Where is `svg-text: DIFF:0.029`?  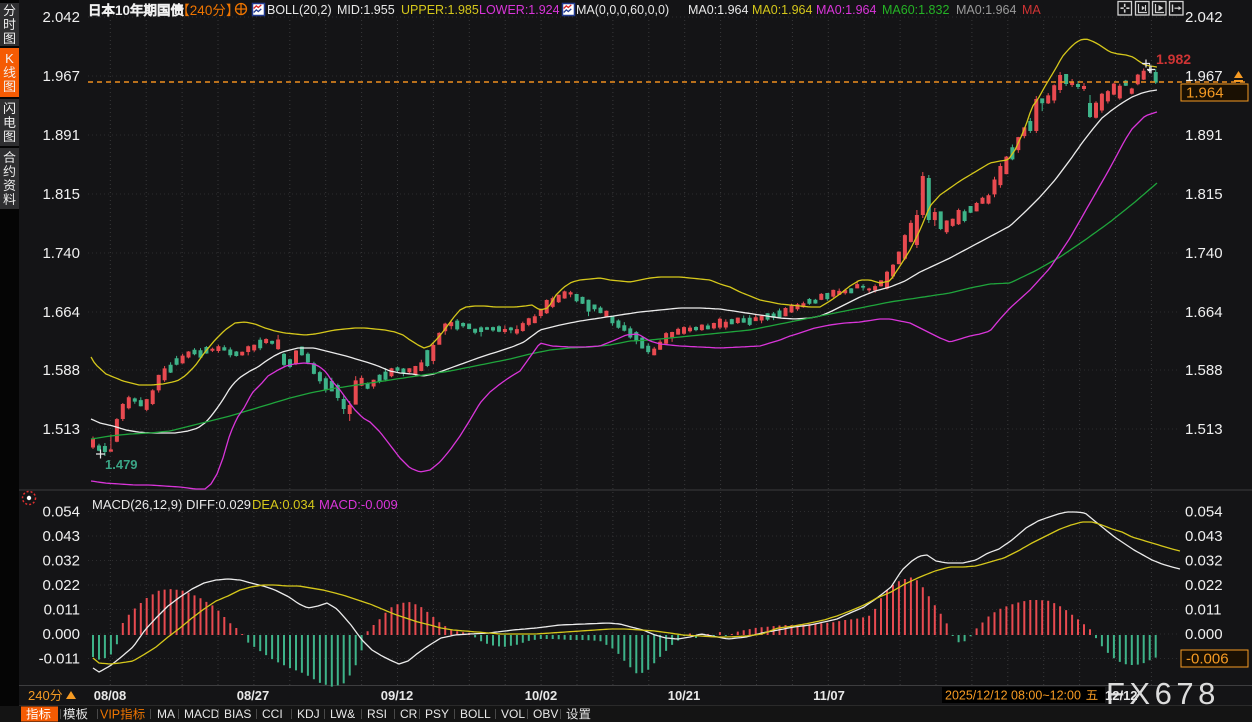
svg-text: DIFF:0.029 is located at coordinates (218, 504).